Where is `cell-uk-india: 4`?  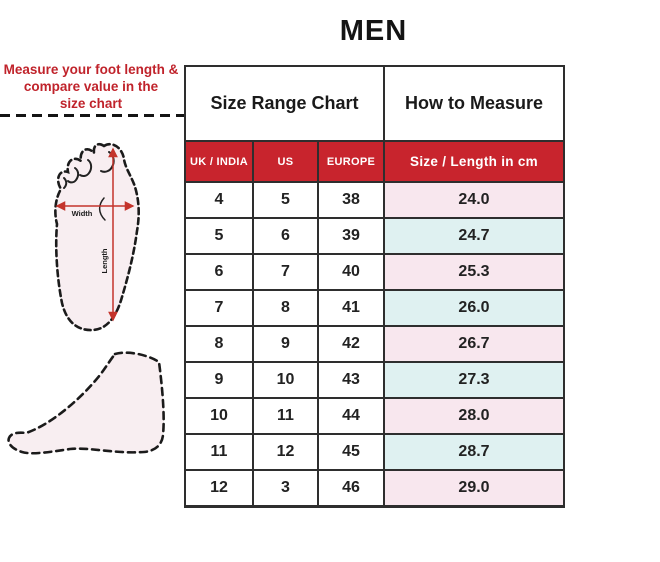 cell-uk-india: 4 is located at coordinates (219, 200).